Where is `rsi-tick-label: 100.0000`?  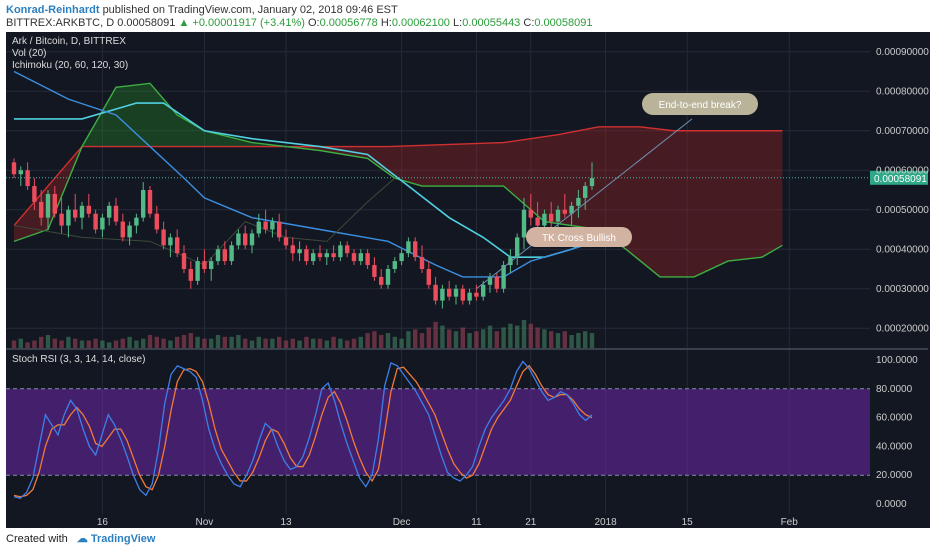
rsi-tick-label: 100.0000 is located at coordinates (897, 360).